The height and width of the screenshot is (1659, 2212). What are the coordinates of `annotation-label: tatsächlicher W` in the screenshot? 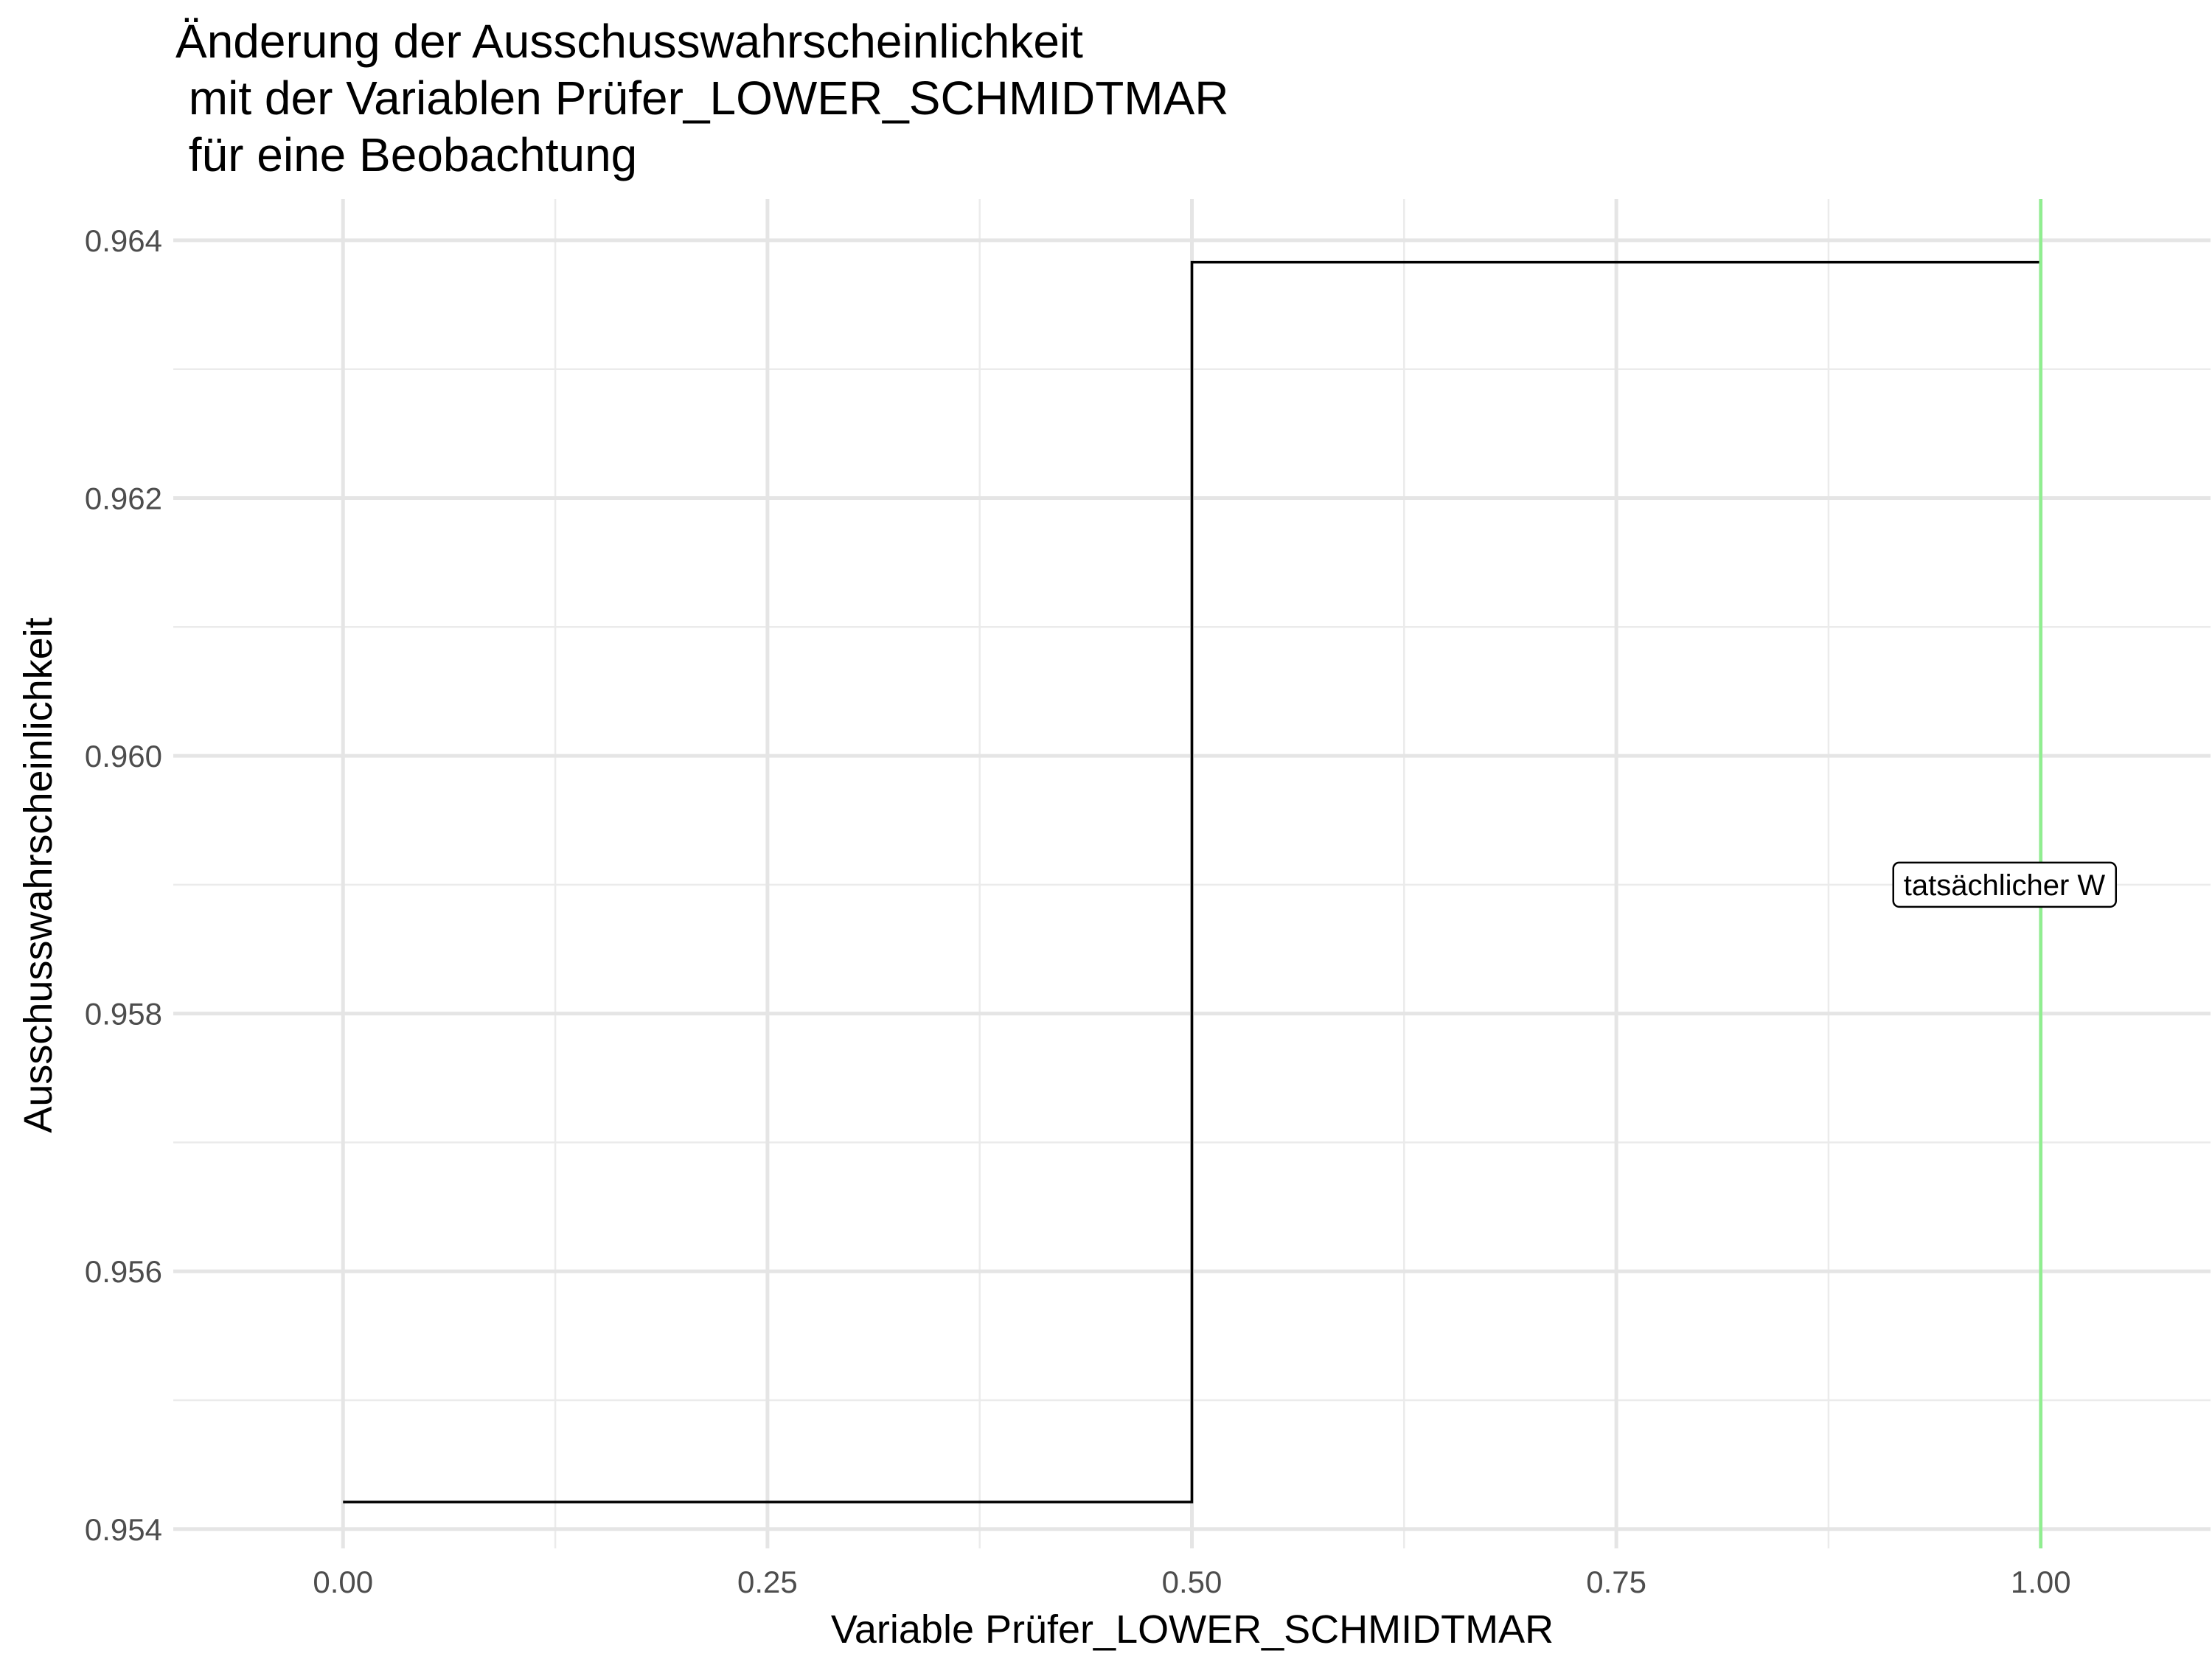 It's located at (2005, 885).